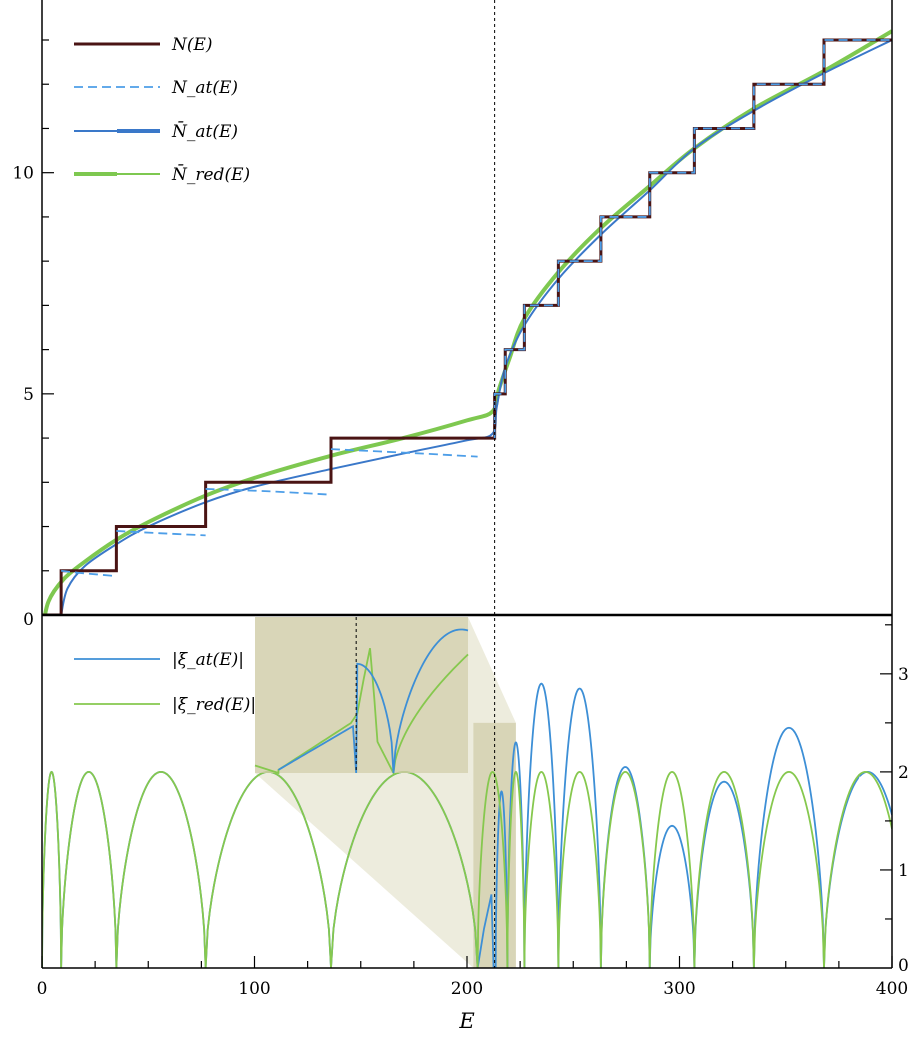 The image size is (915, 1037). I want to click on top-y-tick-label: 5, so click(28, 395).